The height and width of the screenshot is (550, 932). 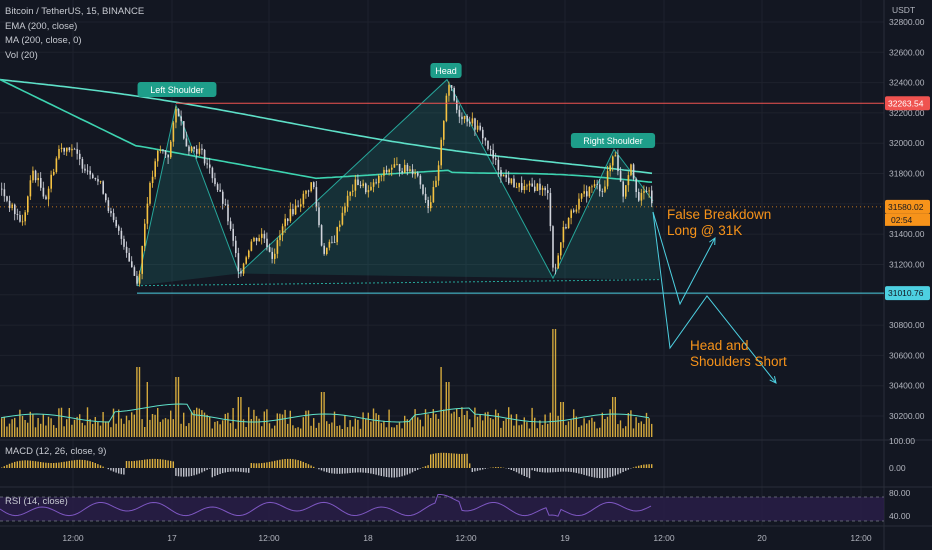 I want to click on false-breakdown-text-1: False Breakdown, so click(x=719, y=214).